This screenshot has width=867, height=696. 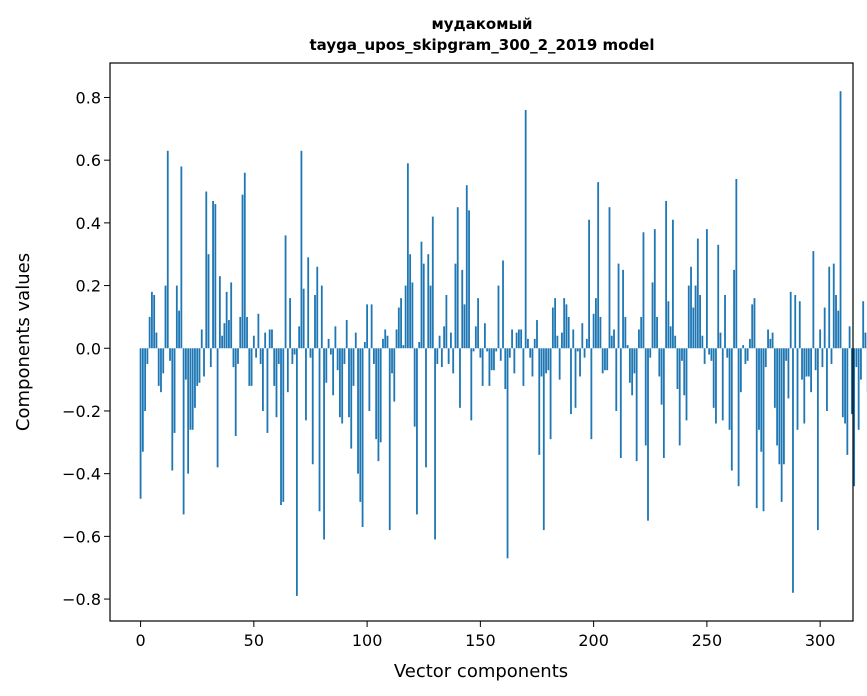 I want to click on y-tick-label: 0.4, so click(x=88, y=223).